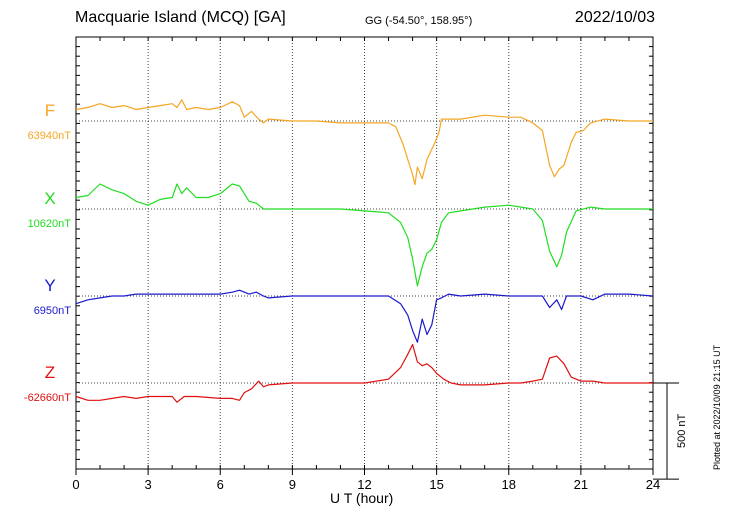 The image size is (730, 520). I want to click on x-tick-label: 12, so click(364, 484).